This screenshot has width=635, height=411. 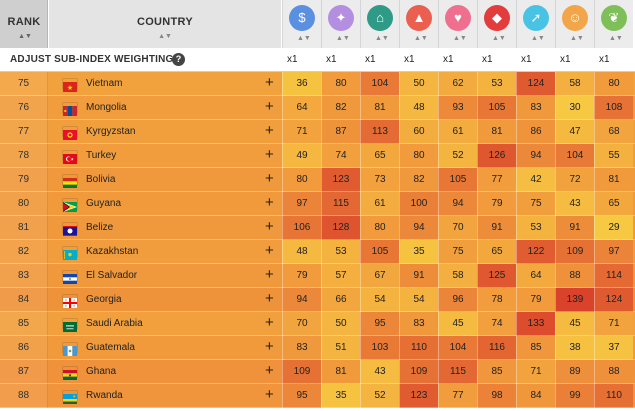 What do you see at coordinates (317, 204) in the screenshot?
I see `table-row: 80 Guyana +97 115 61 100 94 79 75 43 65` at bounding box center [317, 204].